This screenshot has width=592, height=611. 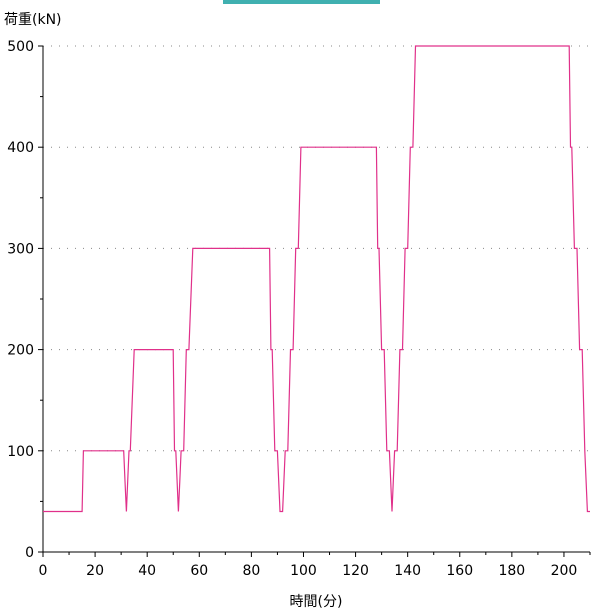 What do you see at coordinates (316, 602) in the screenshot?
I see `x-axis-title: 時間(分)` at bounding box center [316, 602].